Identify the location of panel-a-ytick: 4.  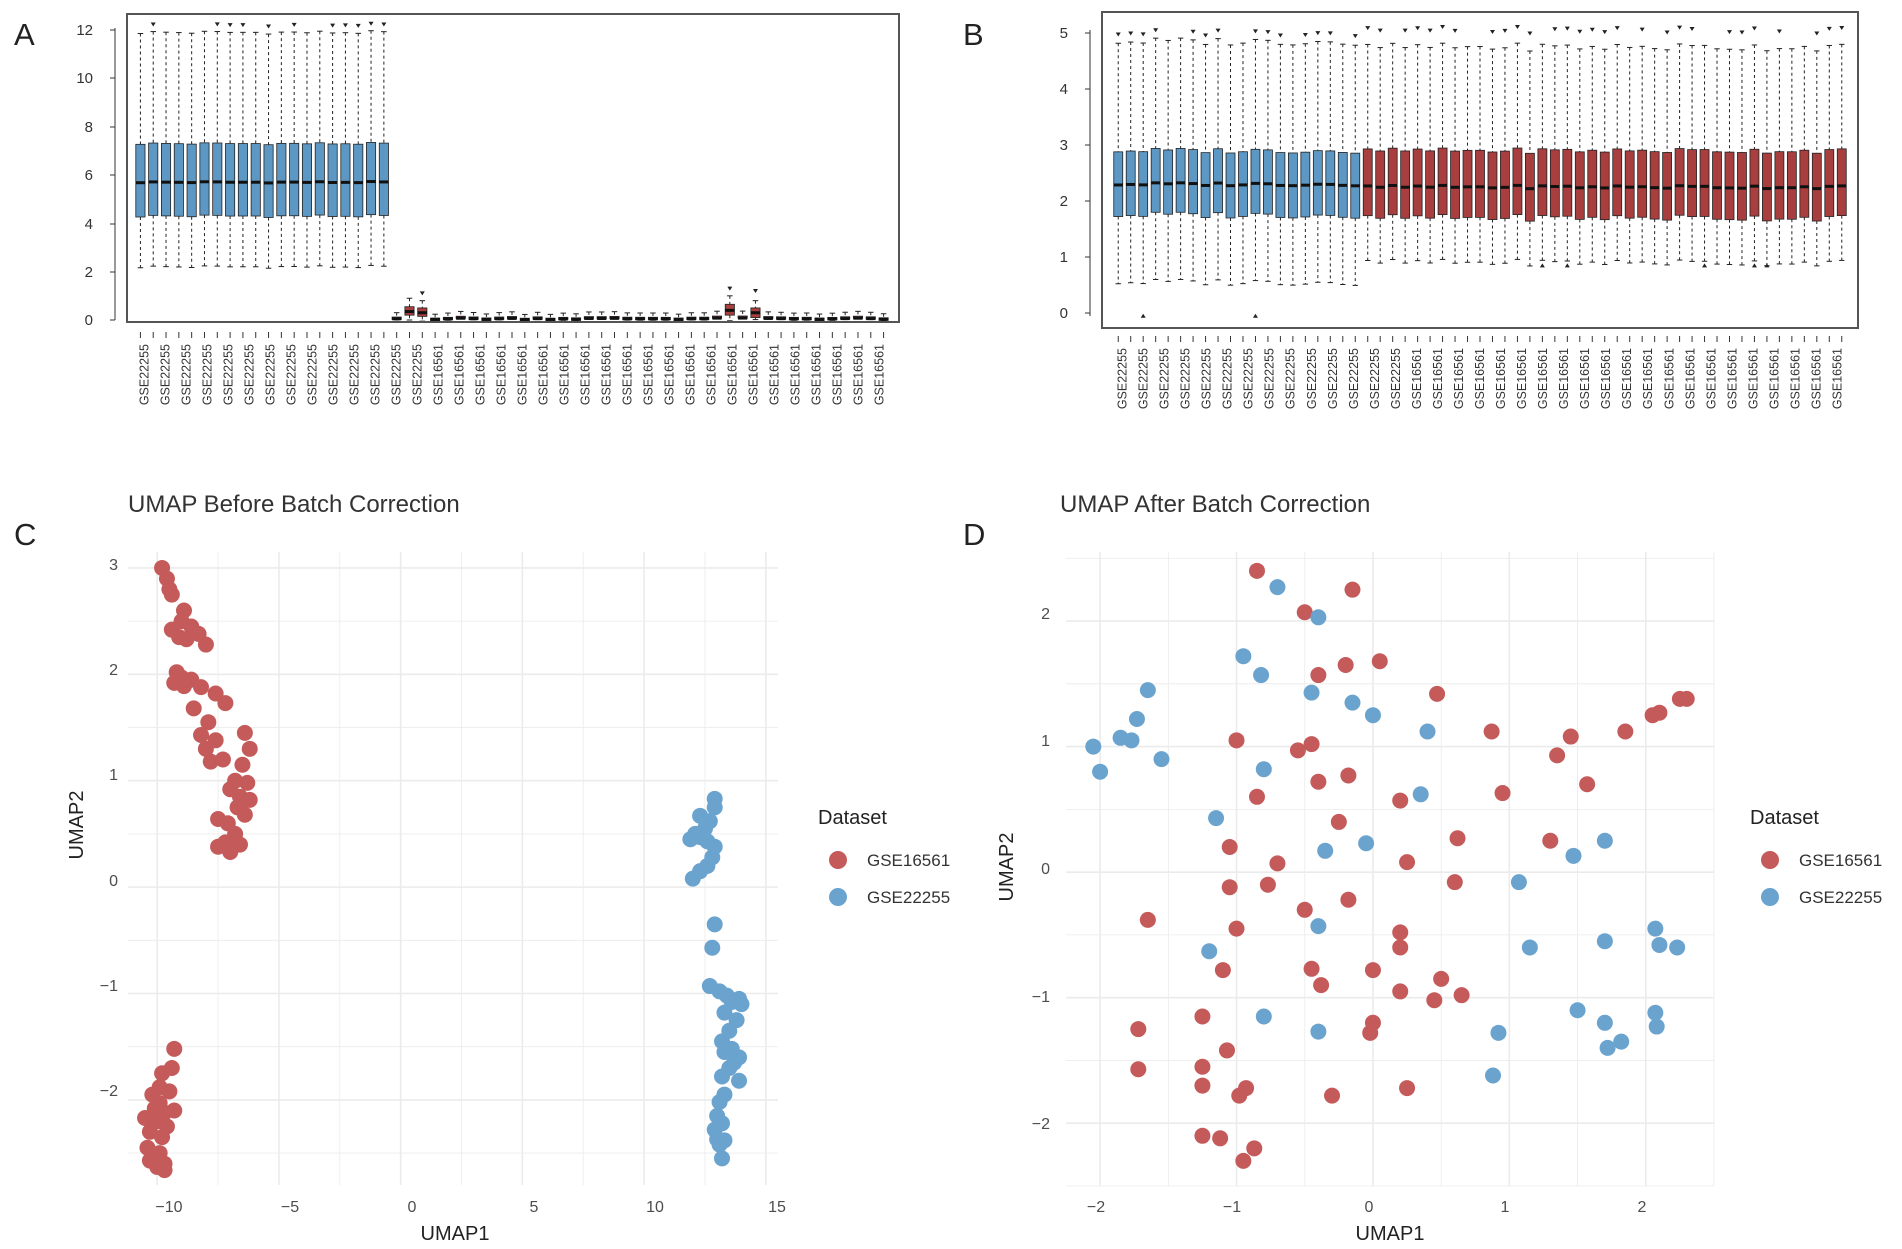
(89, 224).